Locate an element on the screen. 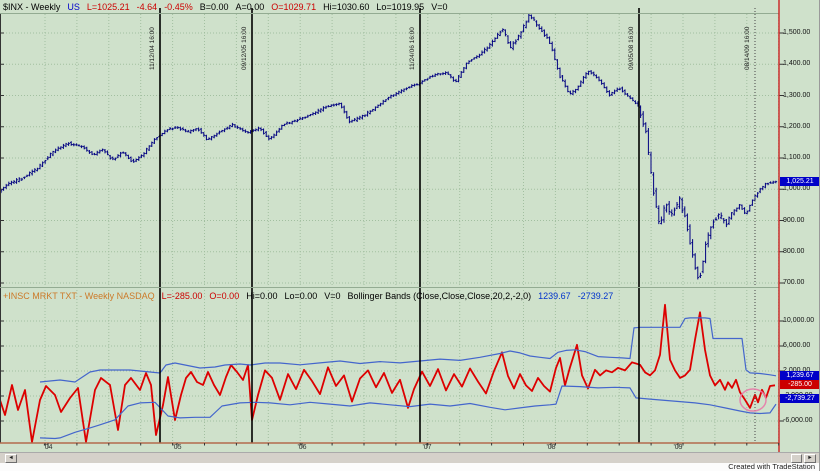  horizontal-scrollbar: ◄ ► is located at coordinates (409, 457).